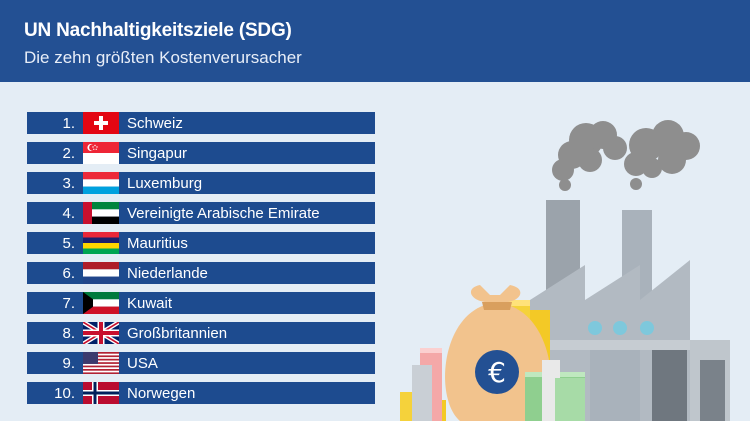 The image size is (750, 421). I want to click on ranking-row: 2. Singapur, so click(201, 153).